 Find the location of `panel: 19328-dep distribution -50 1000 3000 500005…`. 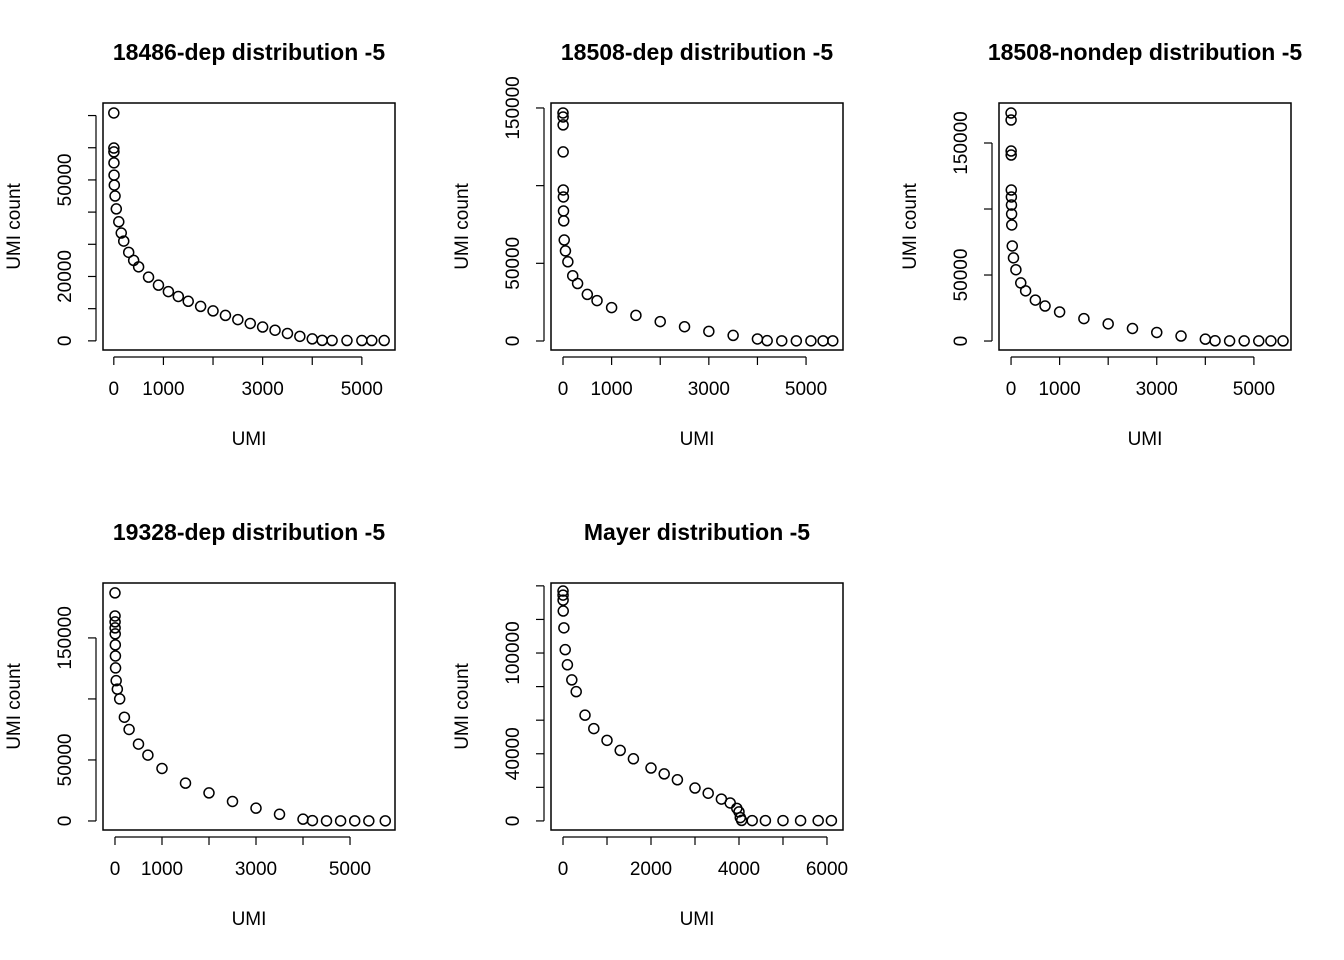

panel: 19328-dep distribution -50 1000 3000 500005… is located at coordinates (200, 724).